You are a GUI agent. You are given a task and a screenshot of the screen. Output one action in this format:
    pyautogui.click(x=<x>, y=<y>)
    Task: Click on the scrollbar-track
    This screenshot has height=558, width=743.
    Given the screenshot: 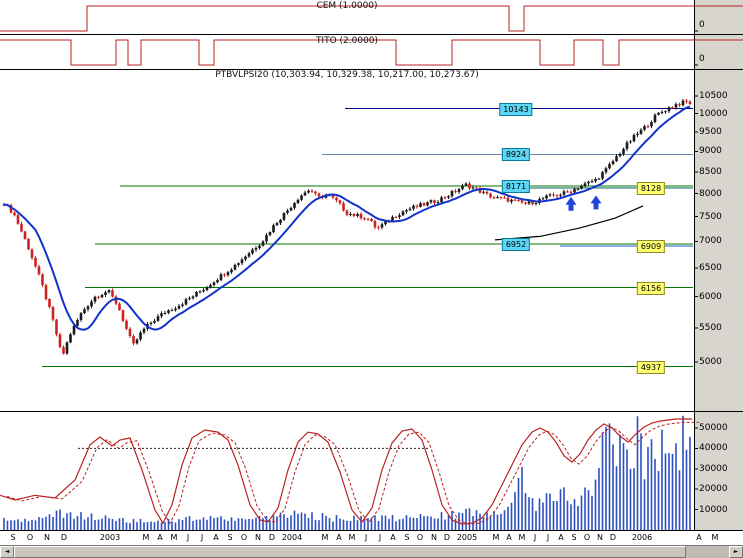 What is the action you would take?
    pyautogui.click(x=707, y=552)
    